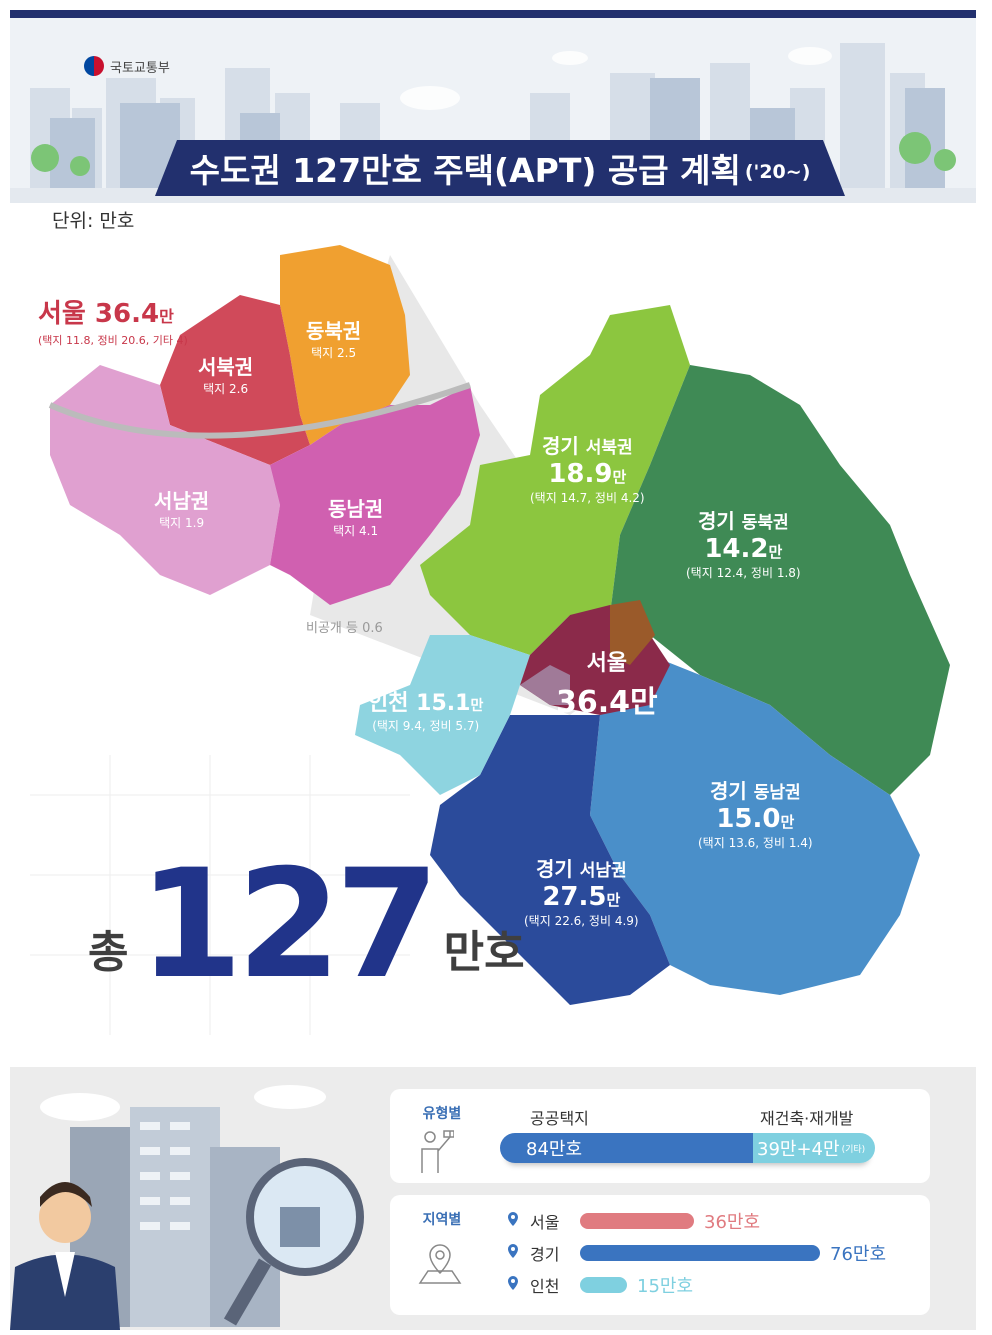 The height and width of the screenshot is (1335, 992). I want to click on reconstruction-bar: 39만+4만 (기타), so click(814, 1148).